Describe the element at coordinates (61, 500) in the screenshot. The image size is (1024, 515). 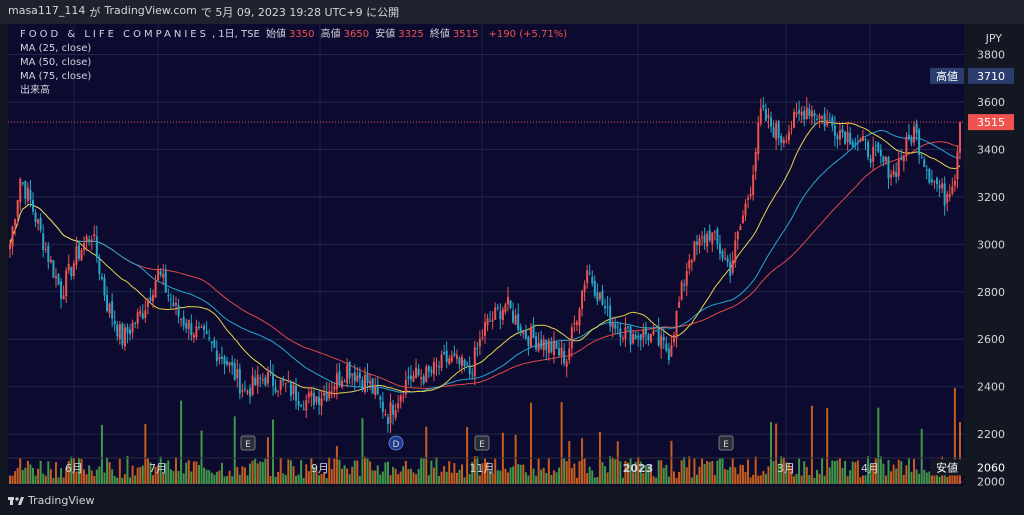
I see `footer-brand: TradingView` at that location.